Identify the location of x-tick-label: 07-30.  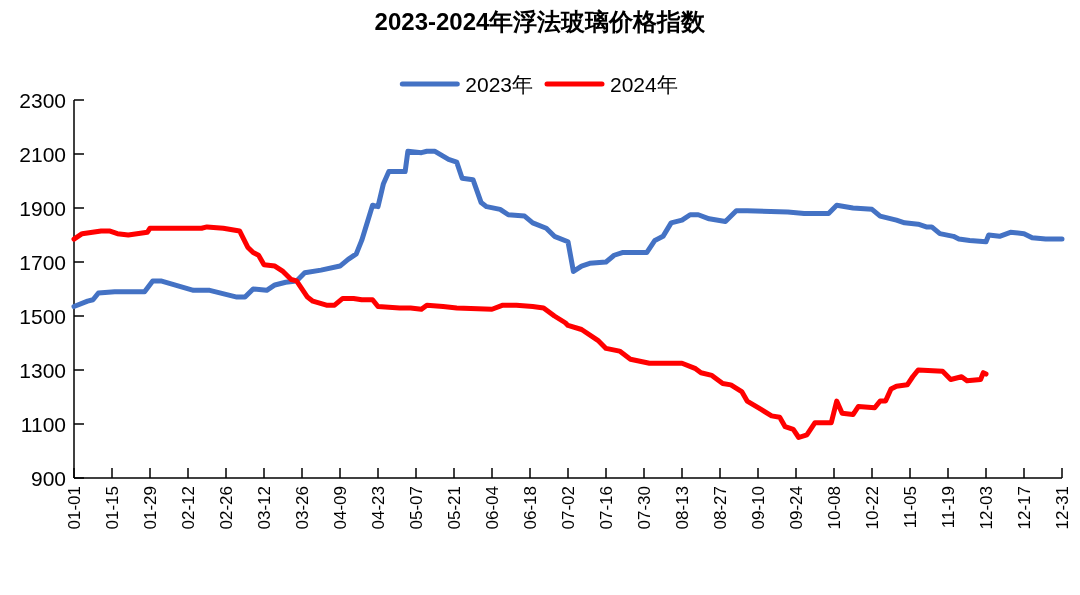
(644, 508).